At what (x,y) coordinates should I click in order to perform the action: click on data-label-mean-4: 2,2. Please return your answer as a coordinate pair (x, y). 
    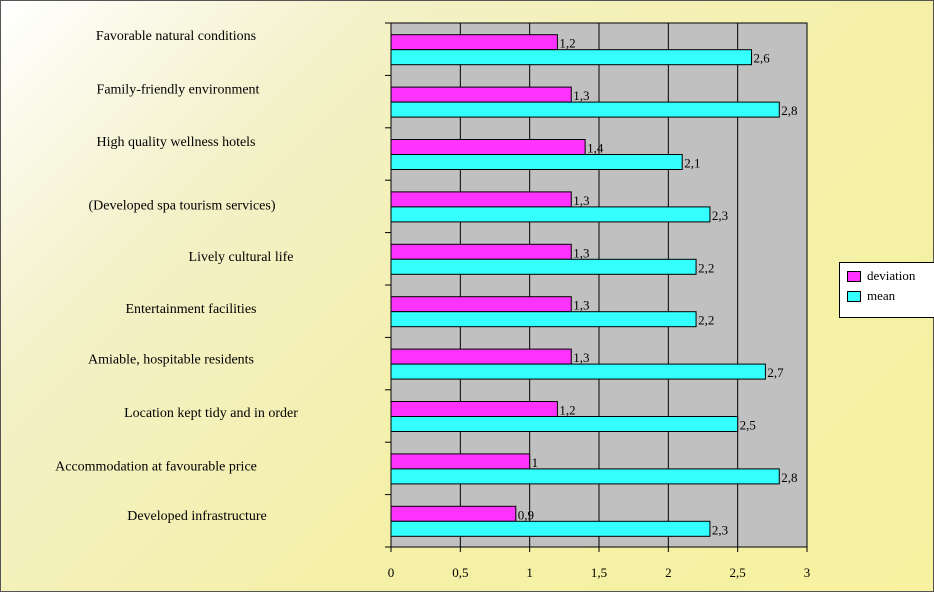
    Looking at the image, I should click on (706, 267).